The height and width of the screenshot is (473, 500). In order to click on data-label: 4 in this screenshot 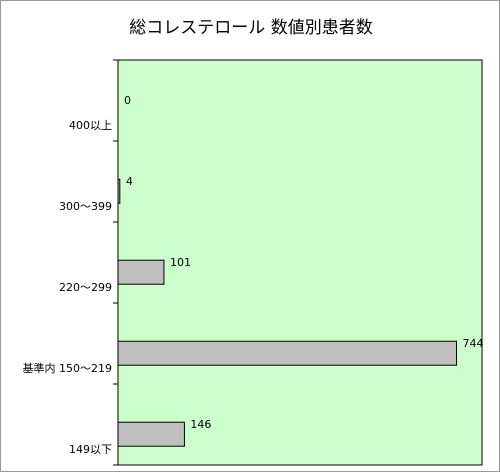, I will do `click(129, 181)`.